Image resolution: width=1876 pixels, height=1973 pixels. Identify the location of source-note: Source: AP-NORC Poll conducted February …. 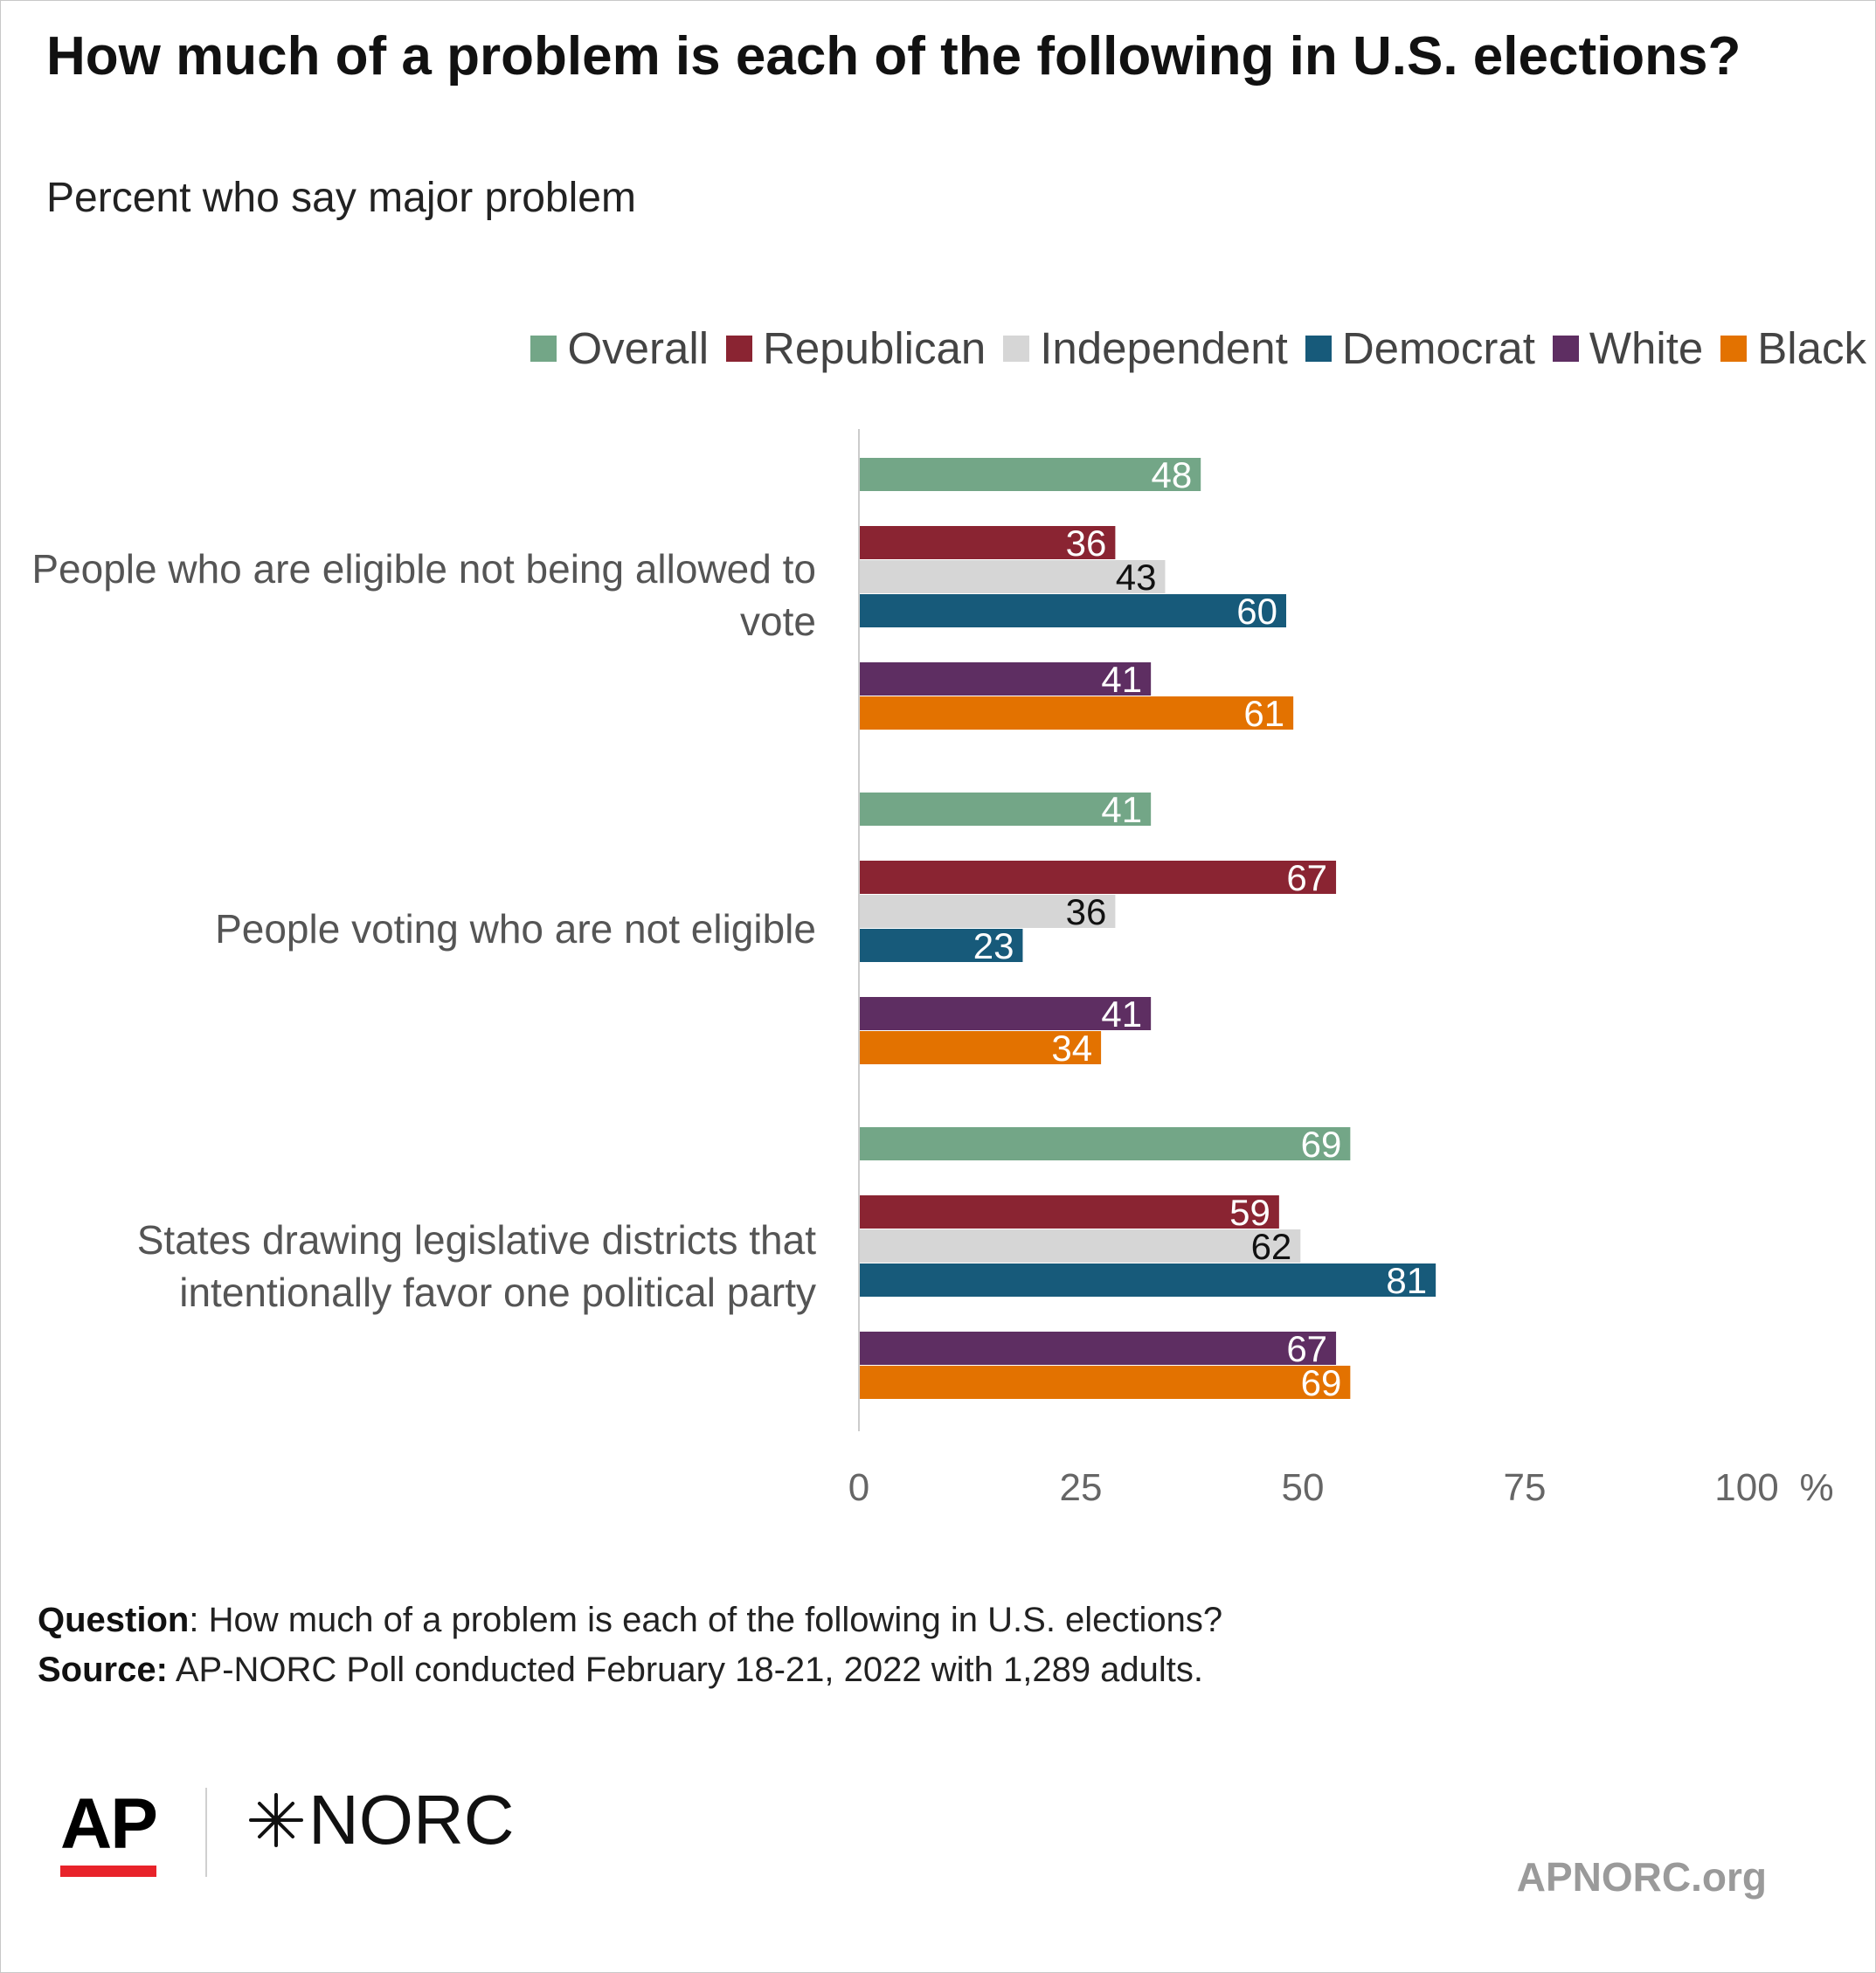
(630, 1670).